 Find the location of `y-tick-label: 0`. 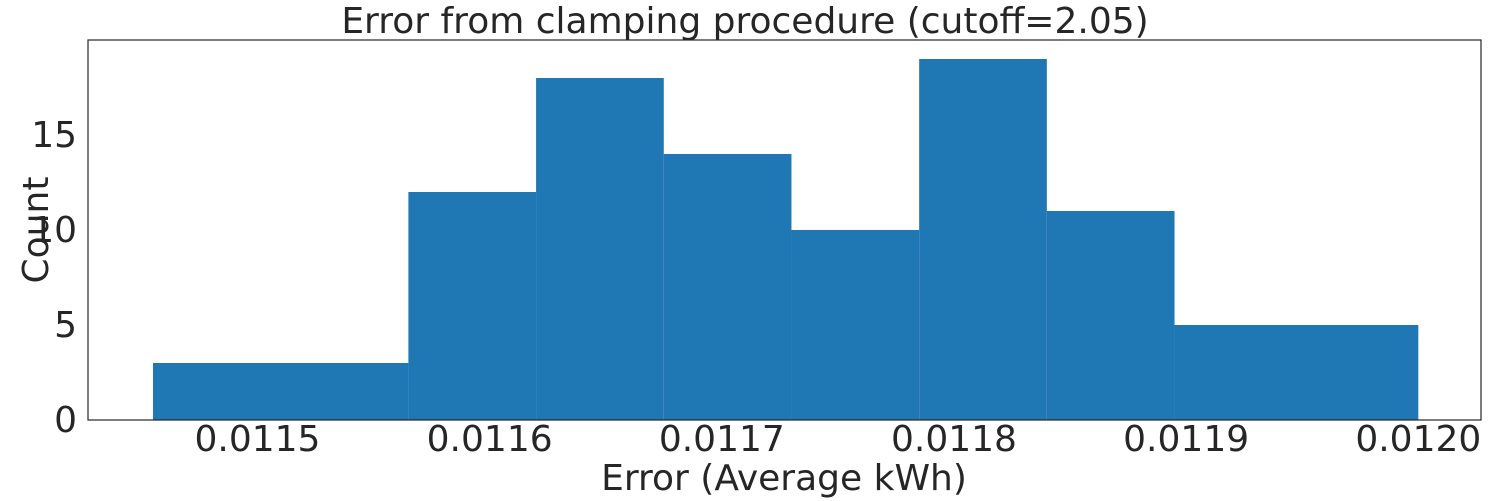

y-tick-label: 0 is located at coordinates (65, 420).